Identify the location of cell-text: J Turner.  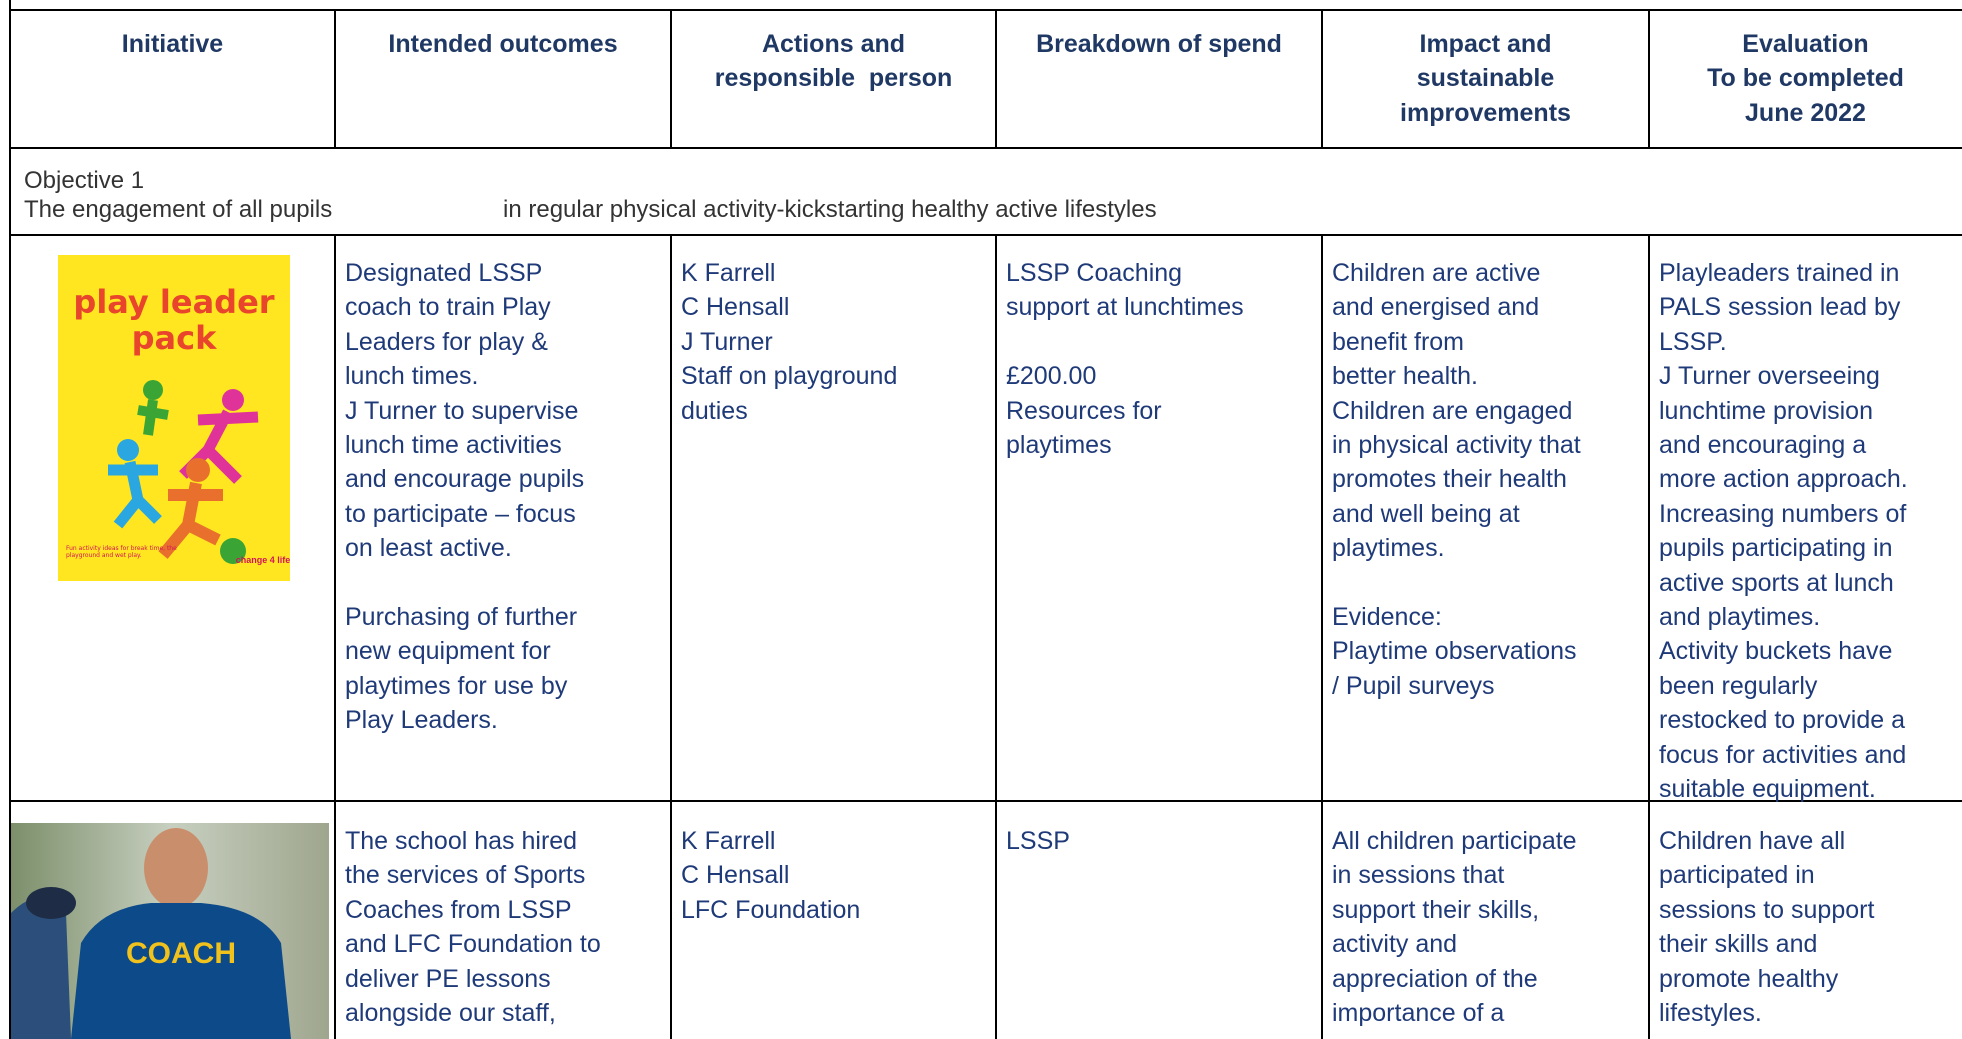
(727, 341).